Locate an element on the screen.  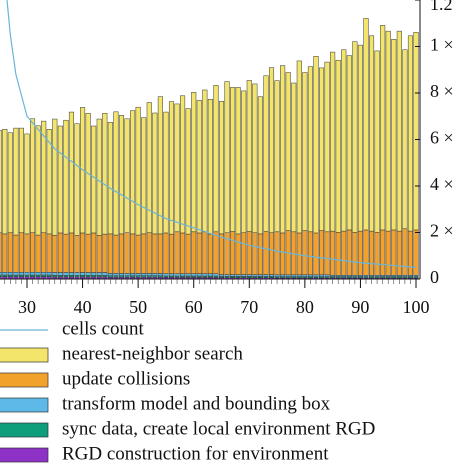
legend-label: transform model and bounding box is located at coordinates (196, 403).